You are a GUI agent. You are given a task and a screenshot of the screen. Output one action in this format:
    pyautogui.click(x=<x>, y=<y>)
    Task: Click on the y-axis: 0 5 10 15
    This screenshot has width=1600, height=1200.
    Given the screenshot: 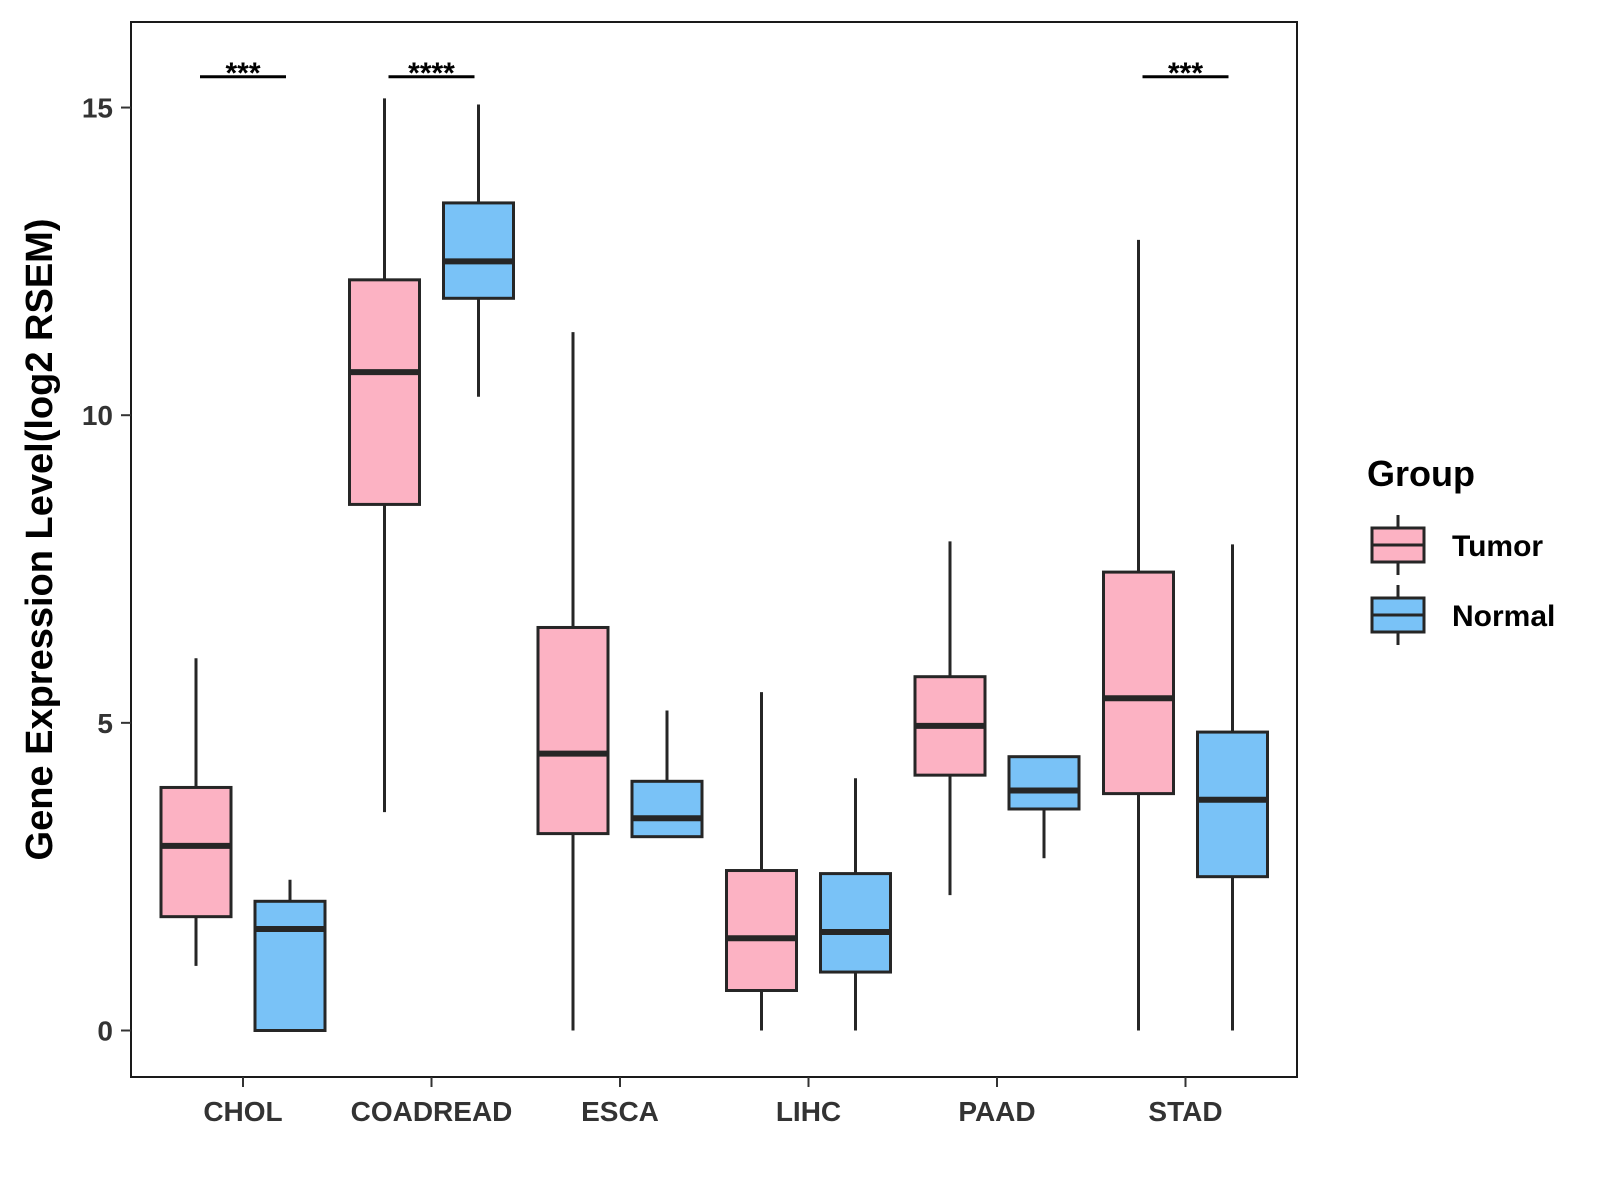 What is the action you would take?
    pyautogui.click(x=106, y=570)
    